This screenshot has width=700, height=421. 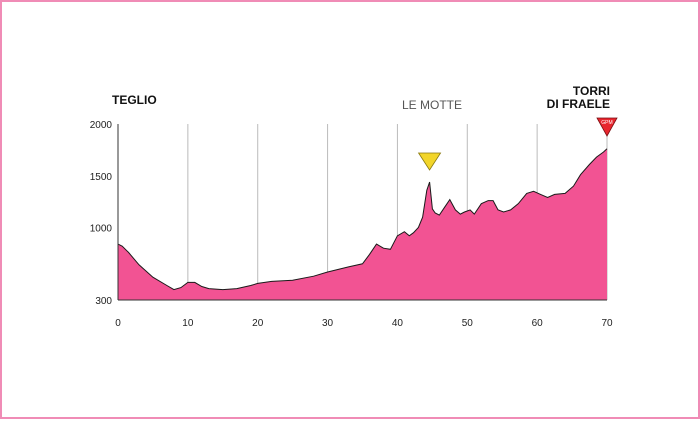 I want to click on kom-marker-icon, so click(x=607, y=127).